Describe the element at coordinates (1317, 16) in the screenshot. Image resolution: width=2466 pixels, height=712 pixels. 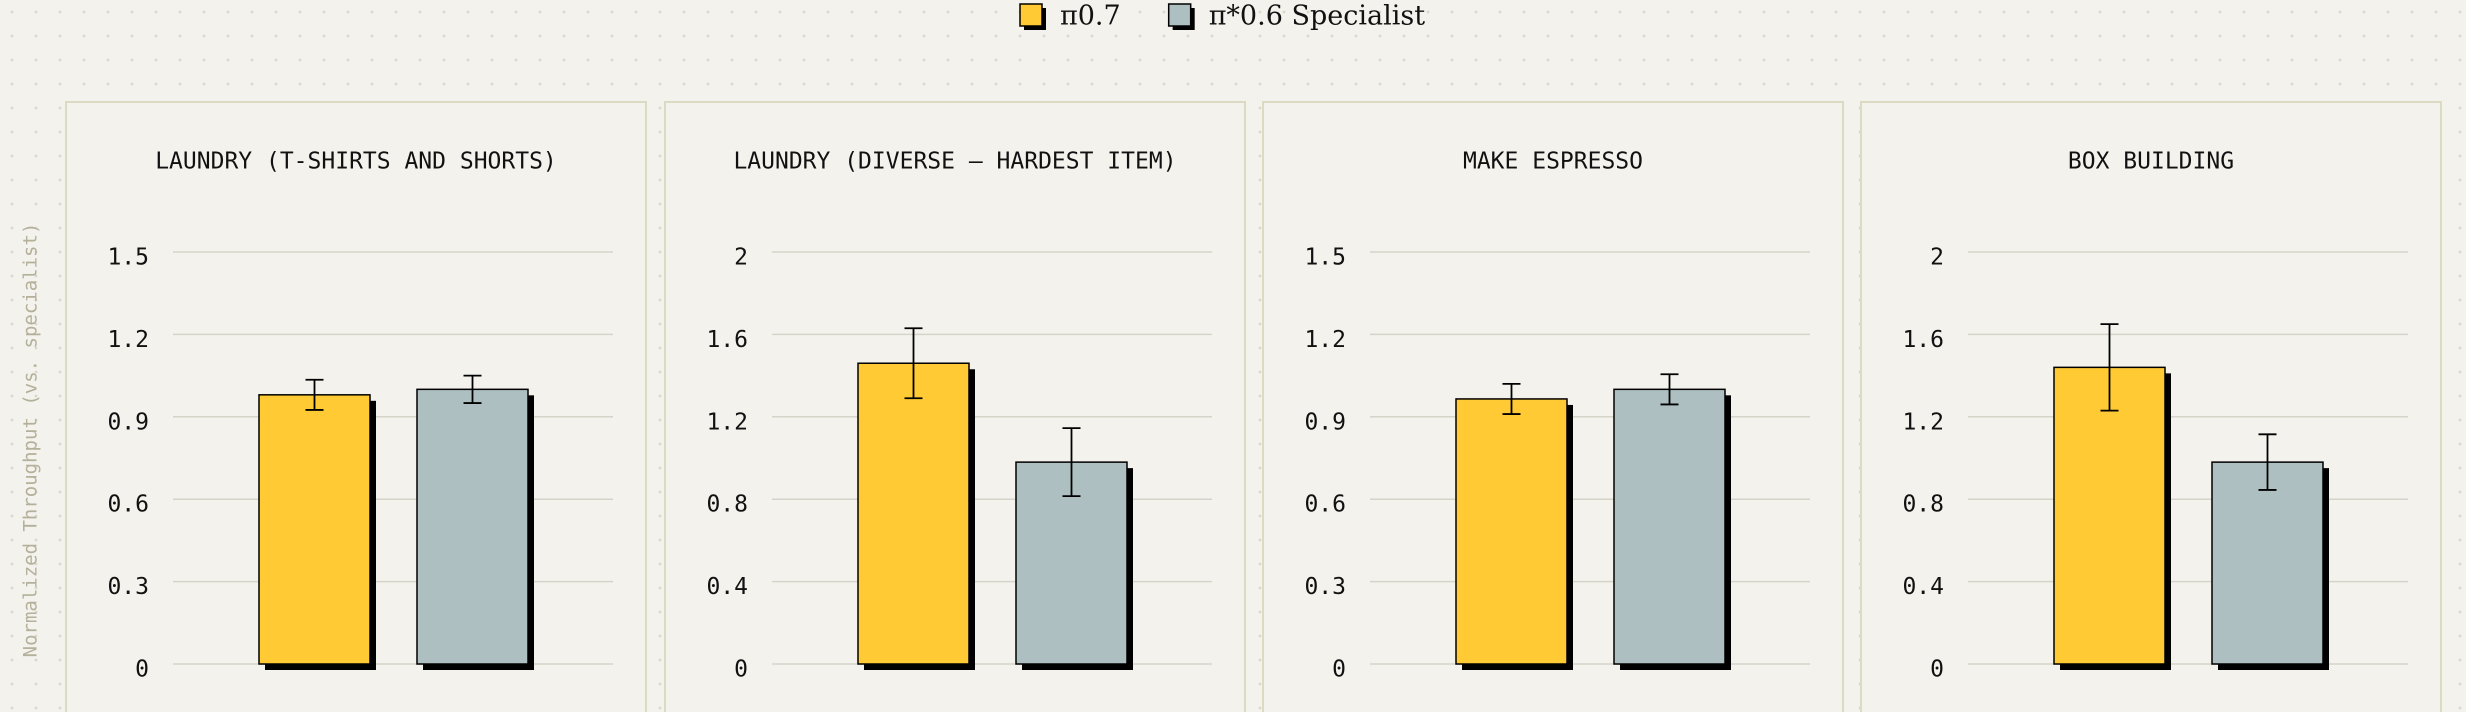
I see `legend-label: π*0.6 Specialist` at that location.